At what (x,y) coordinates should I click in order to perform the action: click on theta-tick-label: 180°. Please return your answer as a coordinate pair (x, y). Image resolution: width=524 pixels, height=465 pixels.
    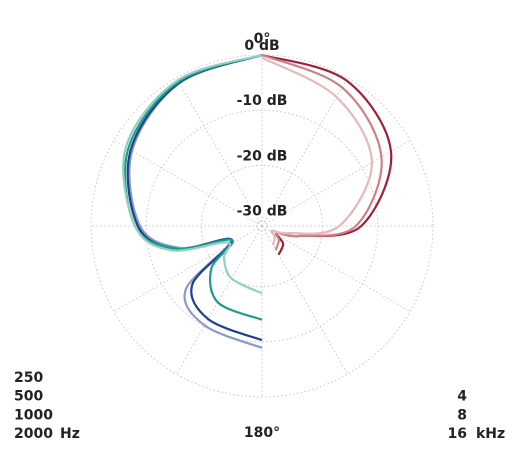
    Looking at the image, I should click on (262, 433).